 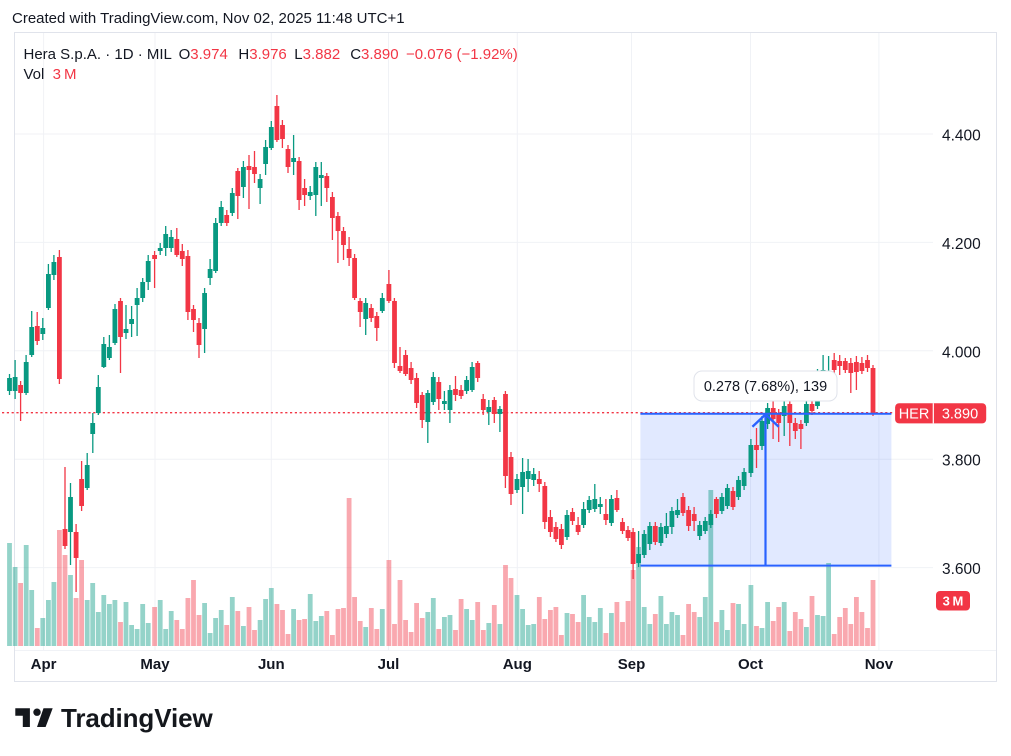 What do you see at coordinates (271, 664) in the screenshot?
I see `svg-text: Jun` at bounding box center [271, 664].